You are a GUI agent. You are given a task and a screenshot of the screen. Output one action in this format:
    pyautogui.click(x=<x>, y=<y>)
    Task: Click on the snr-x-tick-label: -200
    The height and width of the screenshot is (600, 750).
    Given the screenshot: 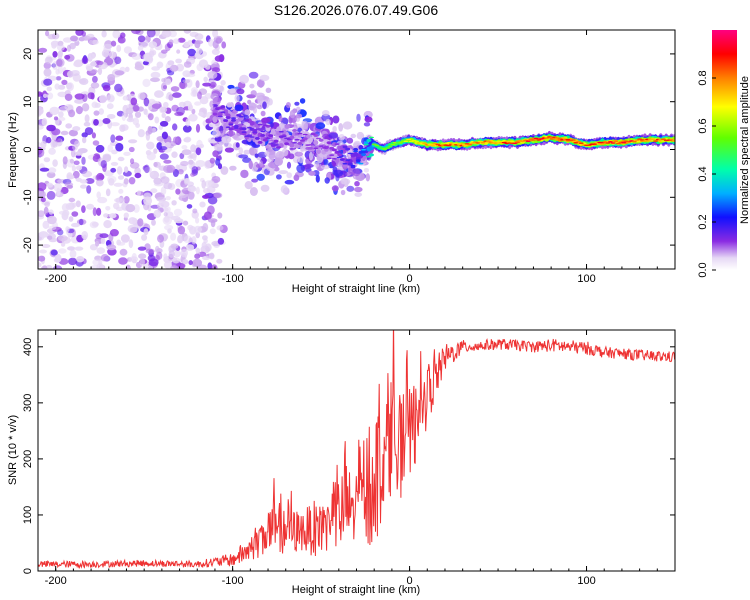 What is the action you would take?
    pyautogui.click(x=56, y=581)
    